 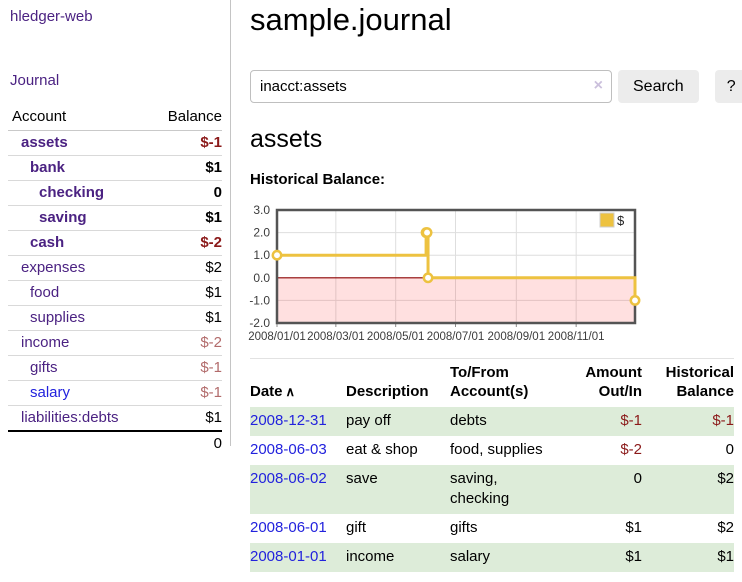 I want to click on transaction-accounts: salary, so click(x=470, y=556).